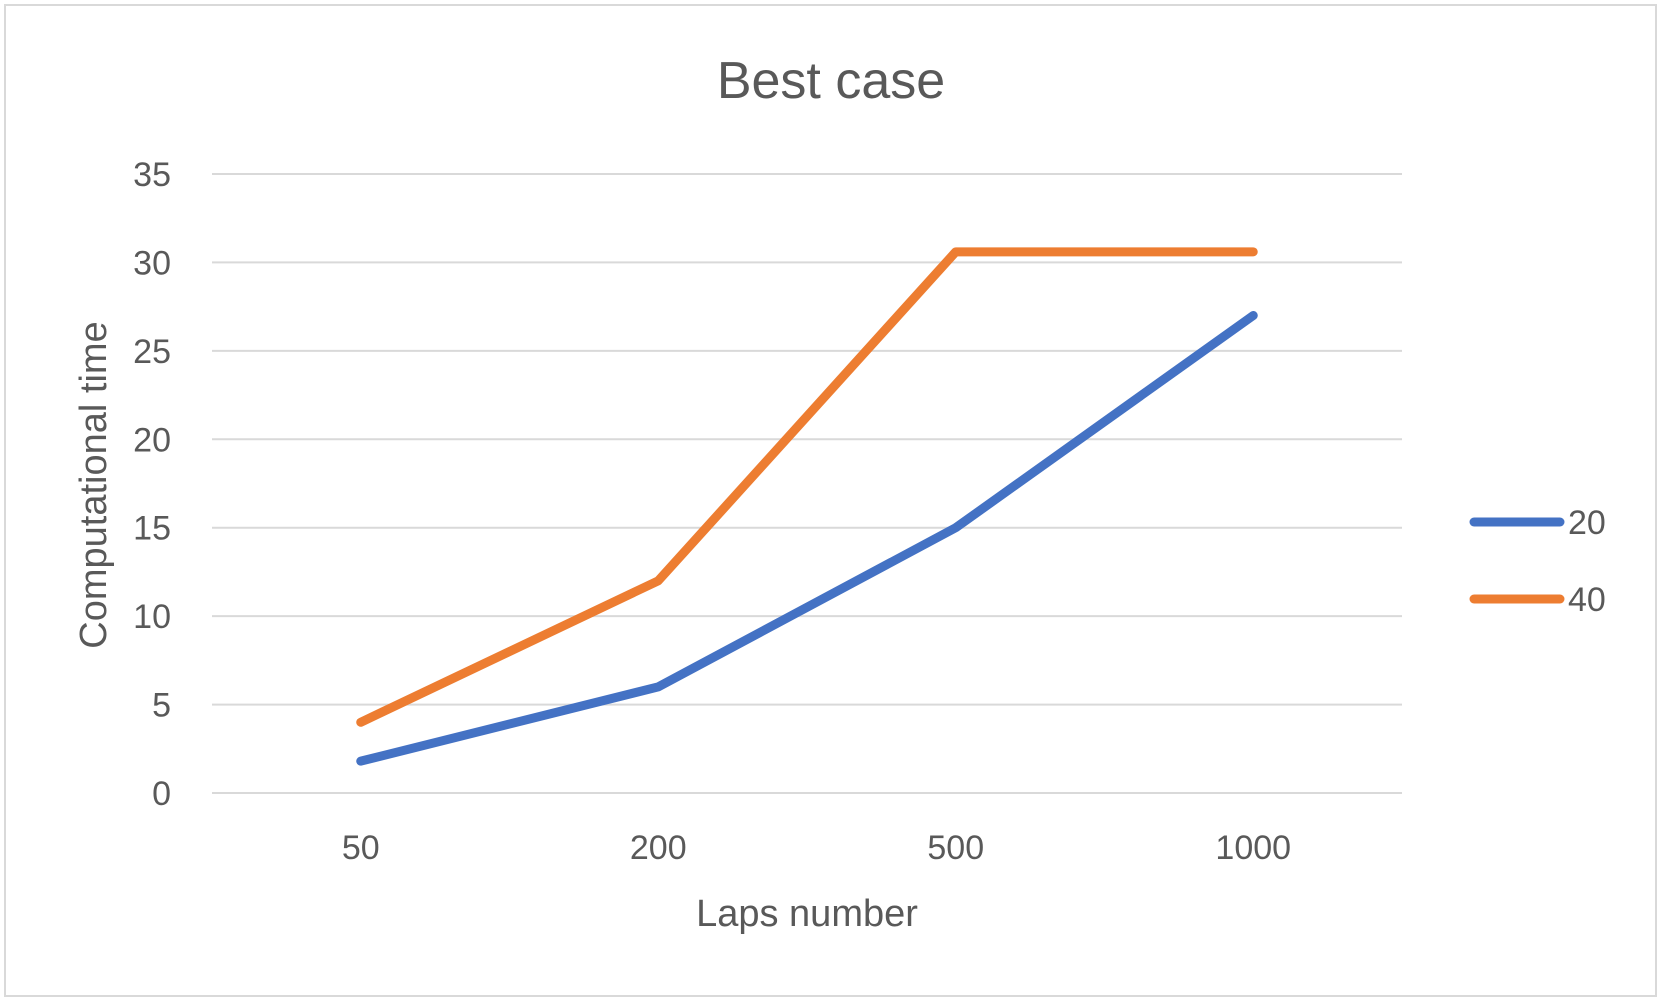 The width and height of the screenshot is (1663, 1003). Describe the element at coordinates (152, 263) in the screenshot. I see `y-tick-label: 30` at that location.